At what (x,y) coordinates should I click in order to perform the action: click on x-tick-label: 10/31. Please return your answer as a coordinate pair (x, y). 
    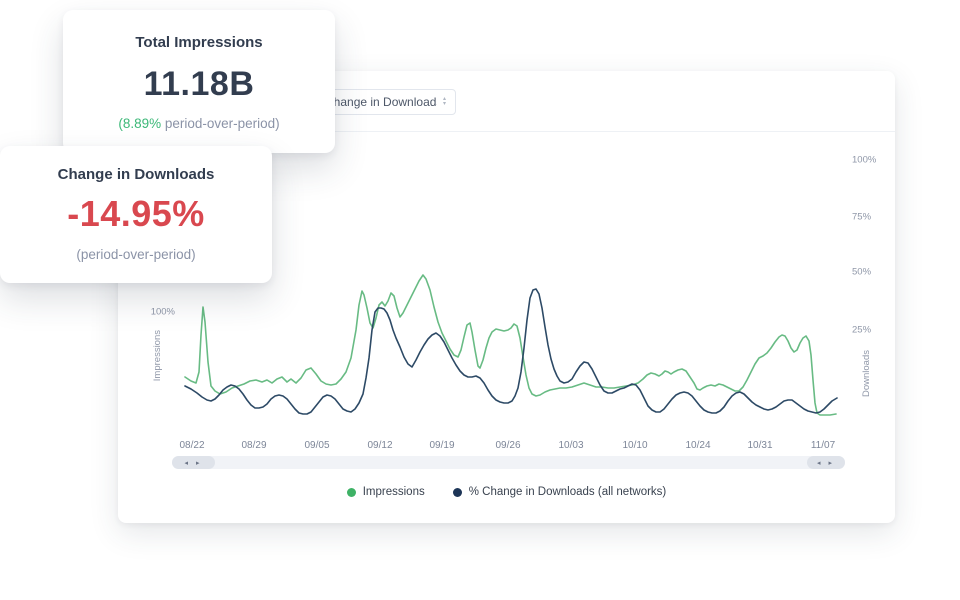
    Looking at the image, I should click on (760, 445).